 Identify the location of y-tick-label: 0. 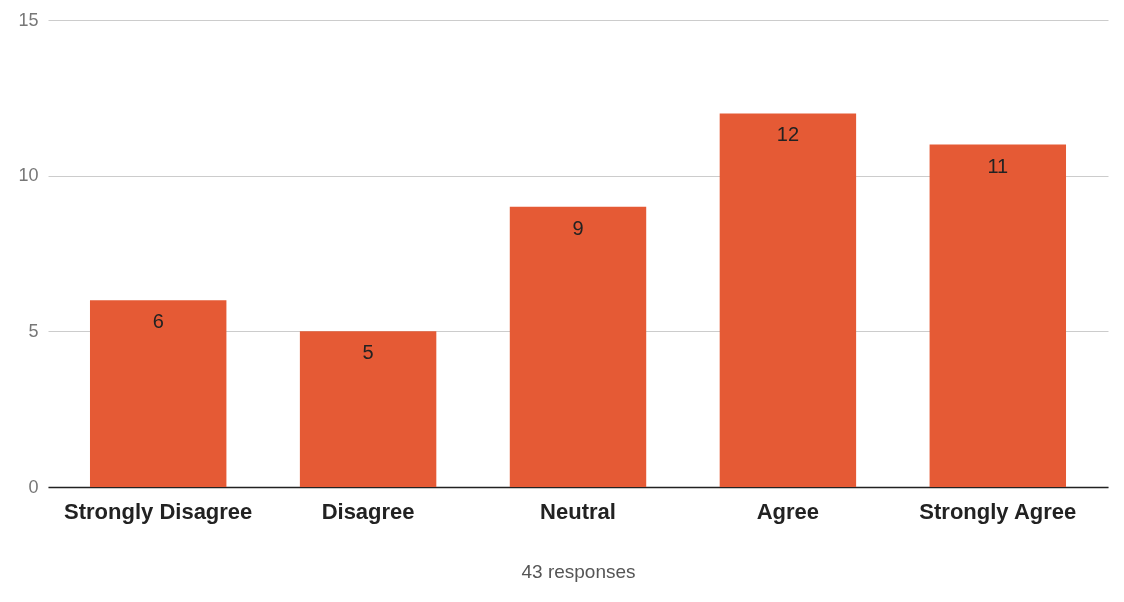
(33, 486).